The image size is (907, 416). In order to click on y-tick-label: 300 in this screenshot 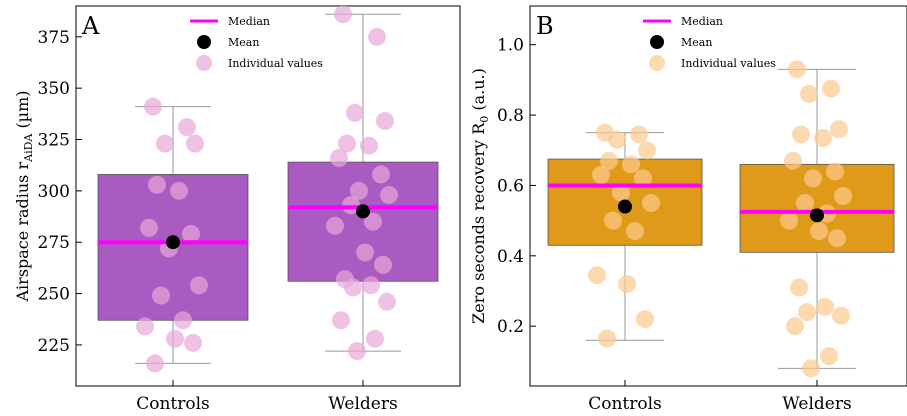, I will do `click(54, 192)`.